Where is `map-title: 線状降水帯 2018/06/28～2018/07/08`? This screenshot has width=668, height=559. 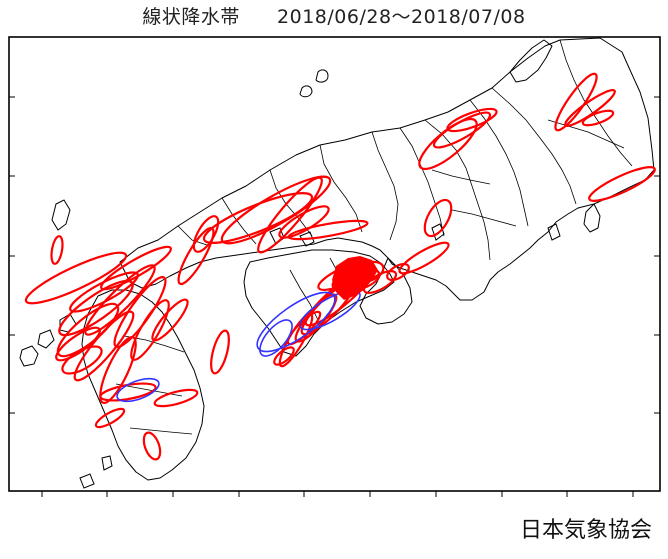
map-title: 線状降水帯 2018/06/28～2018/07/08 is located at coordinates (334, 15).